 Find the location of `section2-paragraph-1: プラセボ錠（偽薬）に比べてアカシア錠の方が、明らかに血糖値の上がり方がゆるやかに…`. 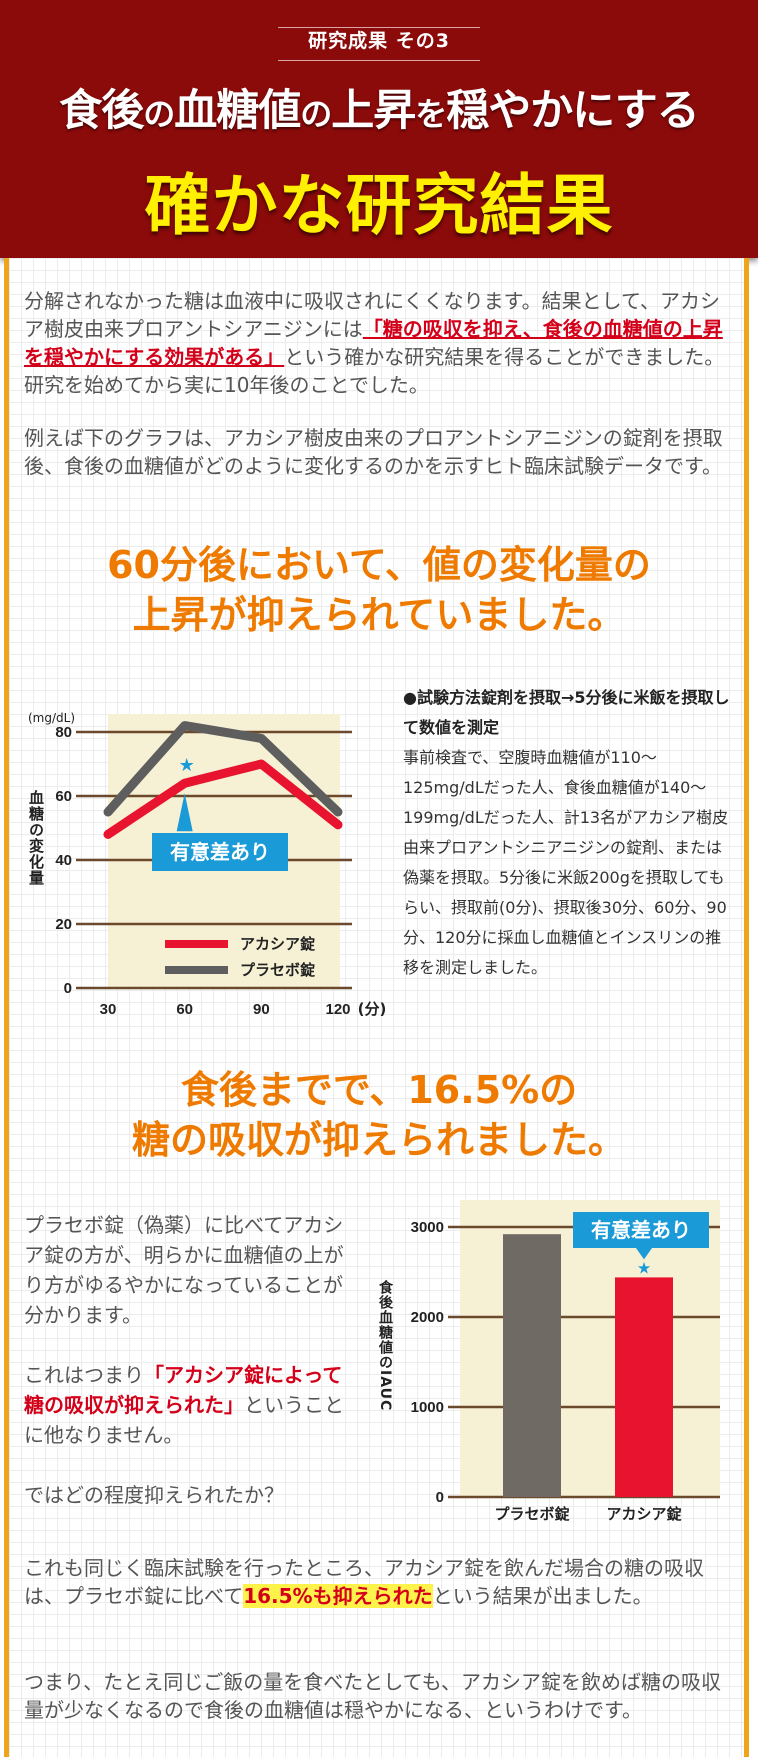

section2-paragraph-1: プラセボ錠（偽薬）に比べてアカシア錠の方が、明らかに血糖値の上がり方がゆるやかに… is located at coordinates (184, 1270).